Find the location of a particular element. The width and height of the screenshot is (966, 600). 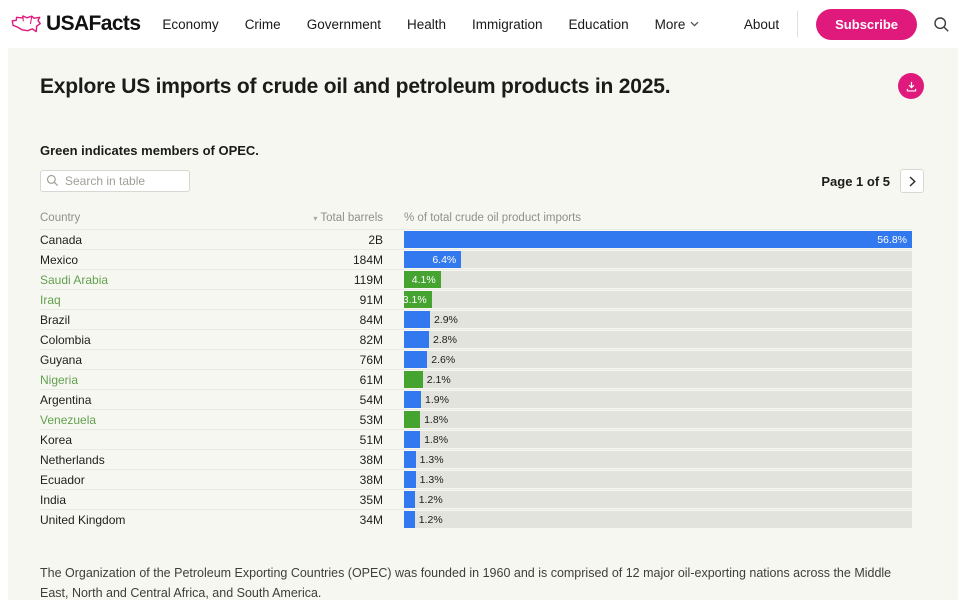

download-button is located at coordinates (911, 86).